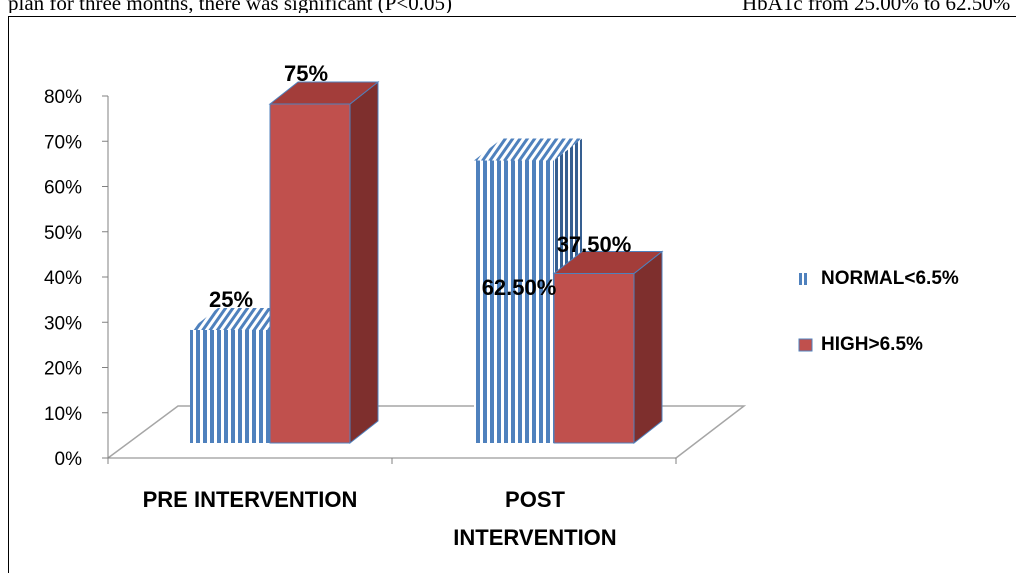 The height and width of the screenshot is (573, 1016). Describe the element at coordinates (231, 299) in the screenshot. I see `data-label: 25%` at that location.